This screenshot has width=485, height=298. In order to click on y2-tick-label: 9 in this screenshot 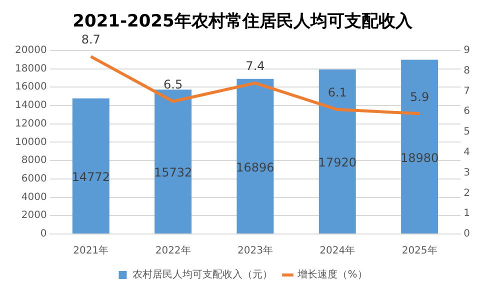, I will do `click(467, 50)`.